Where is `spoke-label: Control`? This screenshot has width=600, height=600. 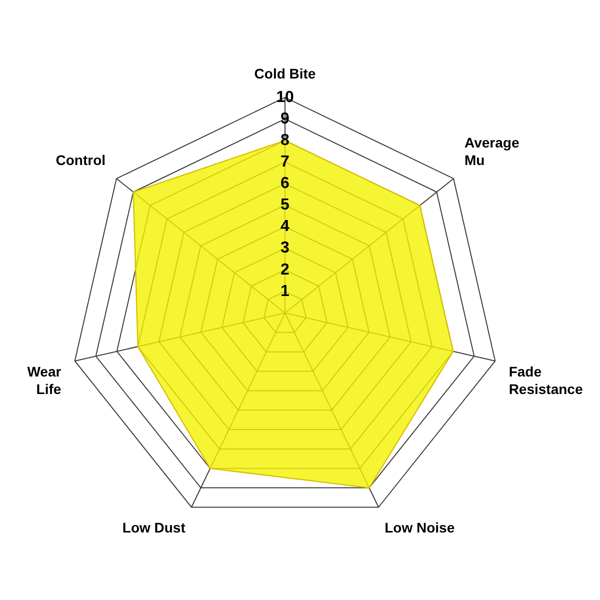
spoke-label: Control is located at coordinates (81, 160).